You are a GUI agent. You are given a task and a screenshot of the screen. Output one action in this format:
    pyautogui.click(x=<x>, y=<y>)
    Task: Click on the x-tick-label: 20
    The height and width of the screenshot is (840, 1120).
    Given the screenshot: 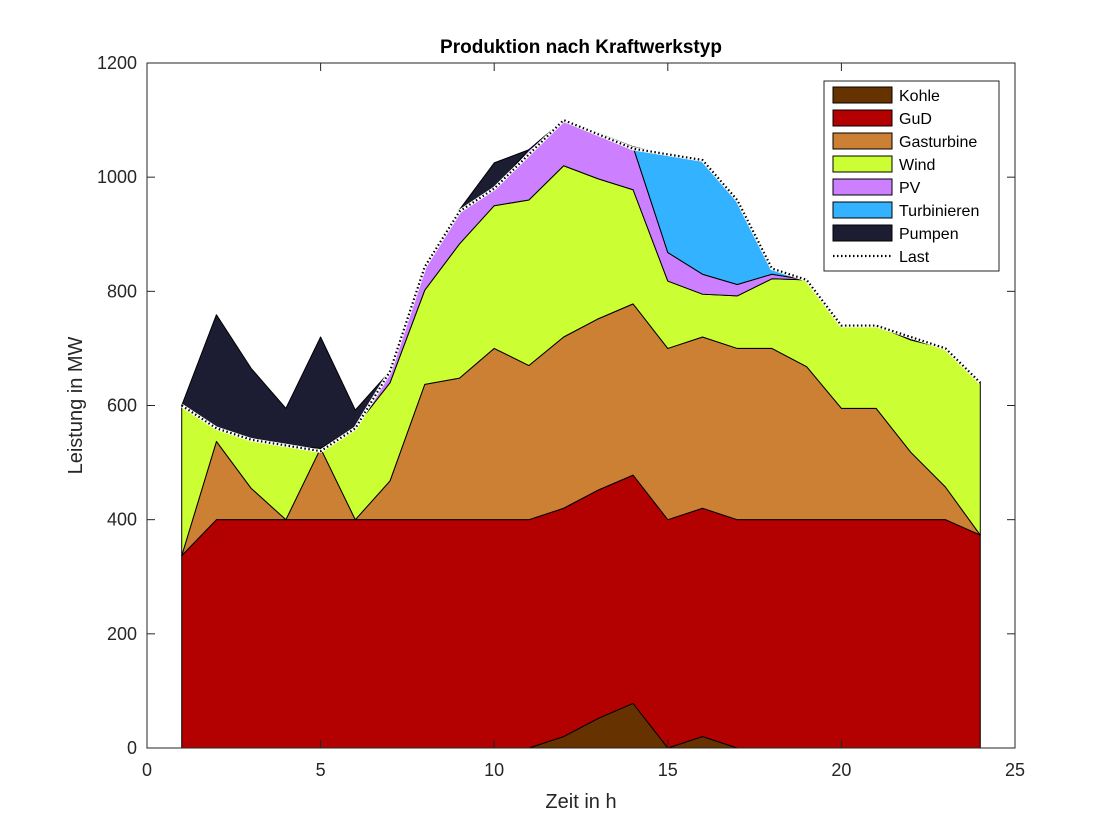 What is the action you would take?
    pyautogui.click(x=841, y=770)
    